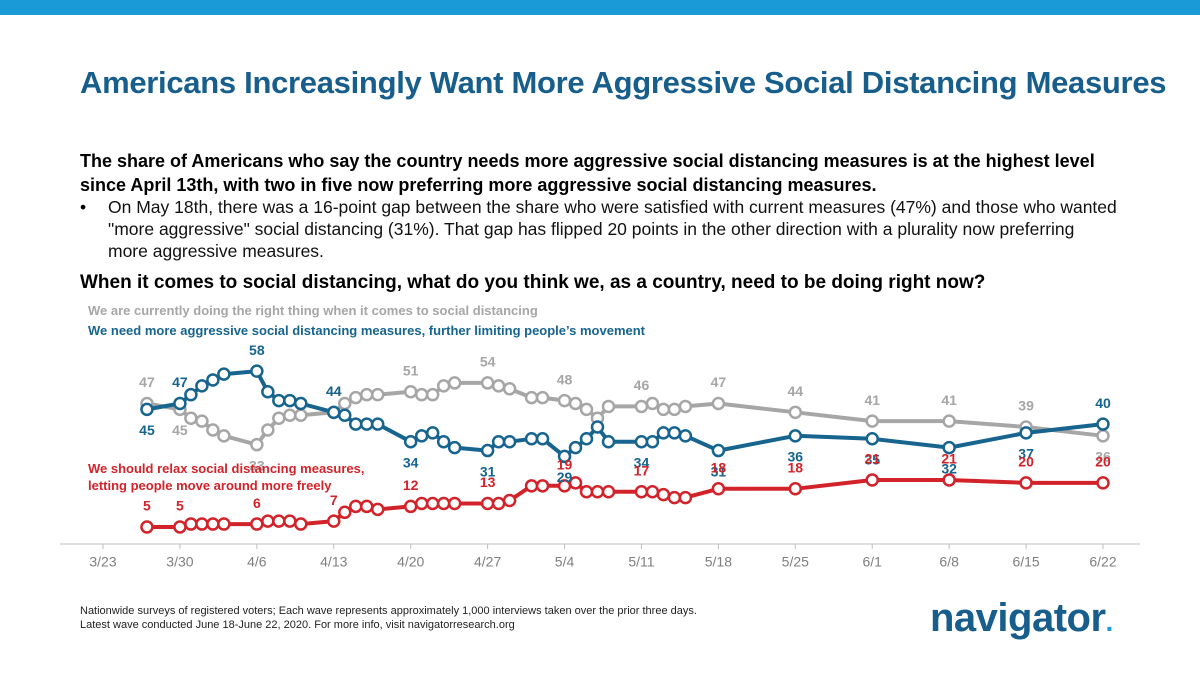  Describe the element at coordinates (411, 485) in the screenshot. I see `data-label: 12` at that location.